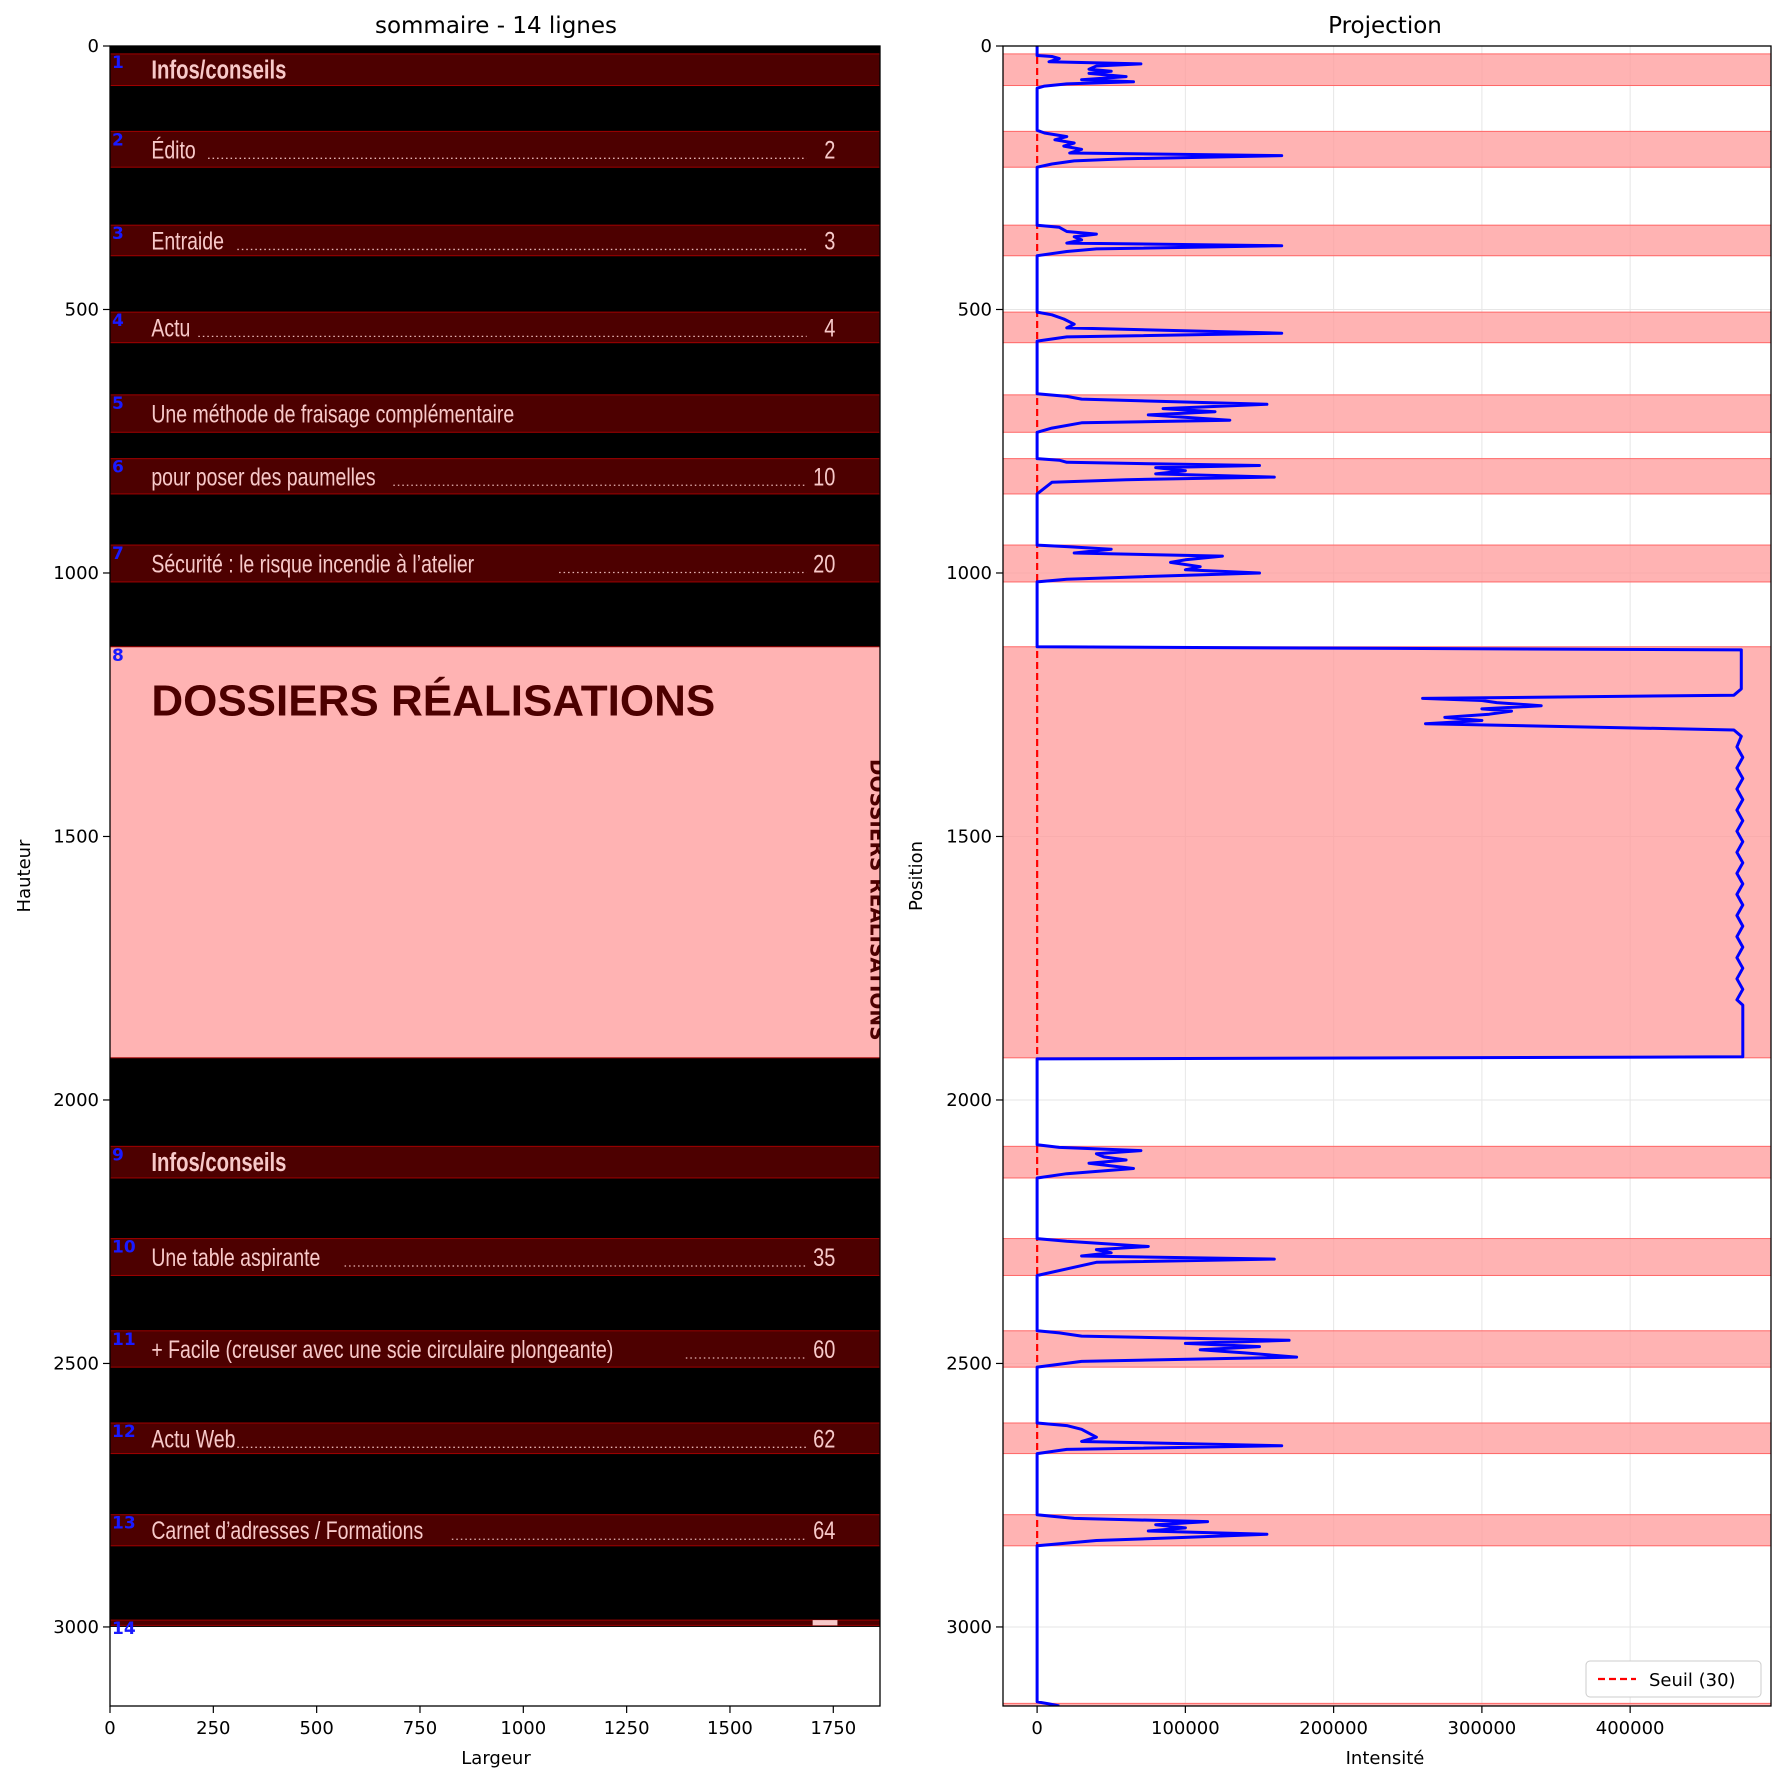 This screenshot has height=1785, width=1783. Describe the element at coordinates (969, 836) in the screenshot. I see `right-ytick-label-1500: 1500` at that location.